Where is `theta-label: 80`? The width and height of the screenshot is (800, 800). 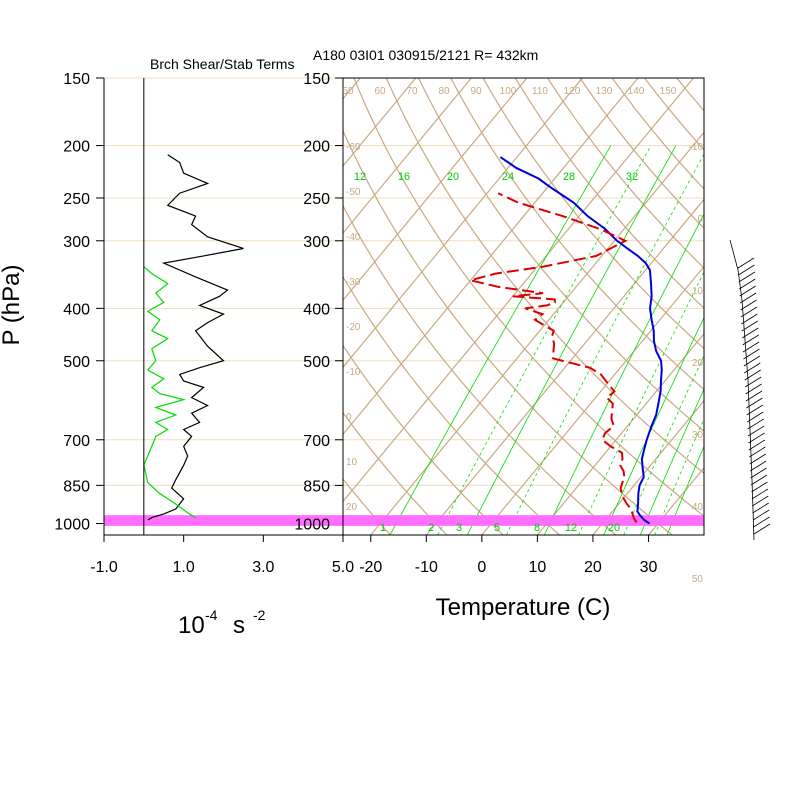 theta-label: 80 is located at coordinates (444, 91).